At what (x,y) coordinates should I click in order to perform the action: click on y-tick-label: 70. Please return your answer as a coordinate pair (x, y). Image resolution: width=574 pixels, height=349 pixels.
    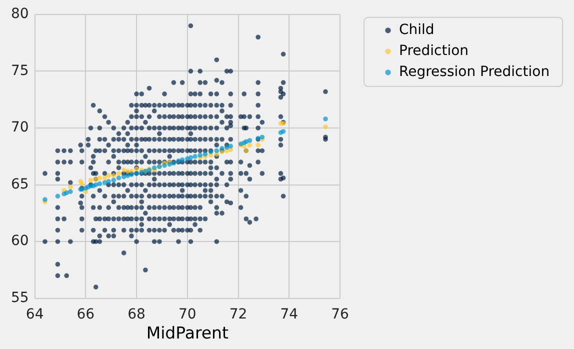
    Looking at the image, I should click on (19, 128).